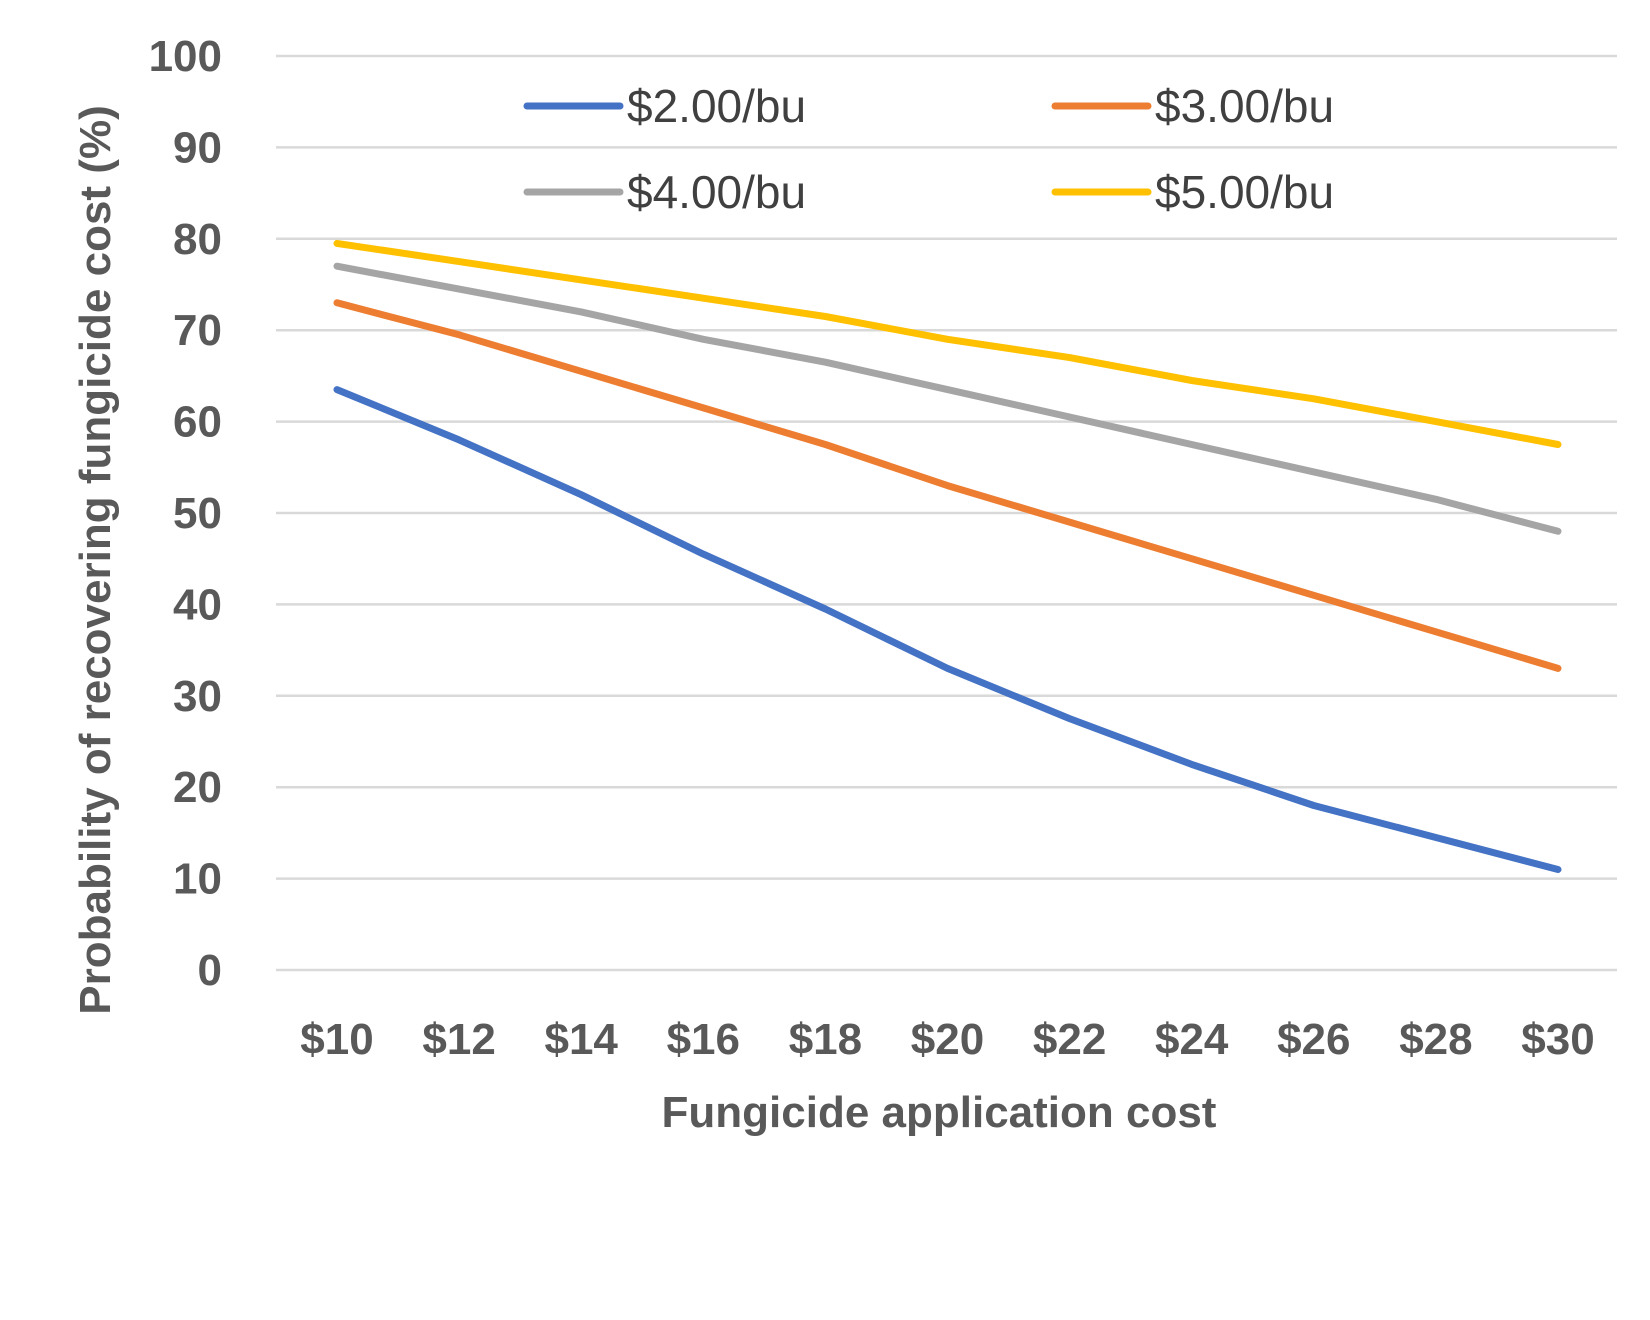  What do you see at coordinates (939, 1112) in the screenshot?
I see `x-axis-title: Fungicide application cost` at bounding box center [939, 1112].